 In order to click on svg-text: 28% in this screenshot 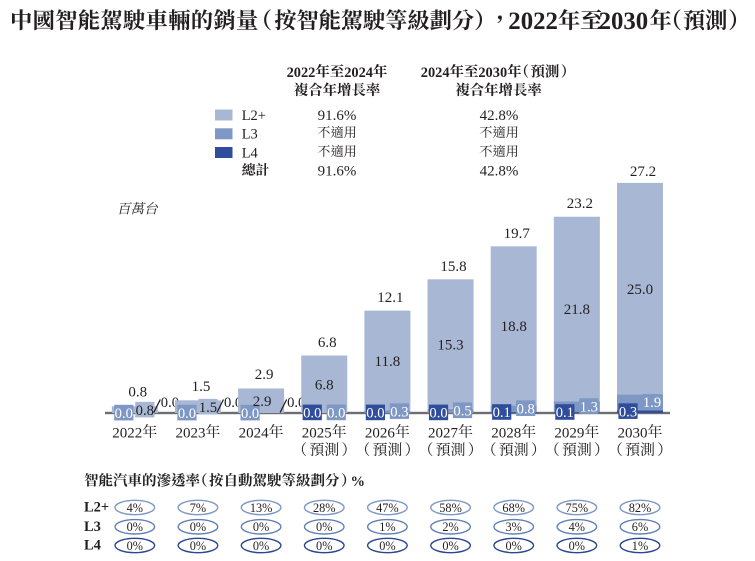, I will do `click(324, 508)`.